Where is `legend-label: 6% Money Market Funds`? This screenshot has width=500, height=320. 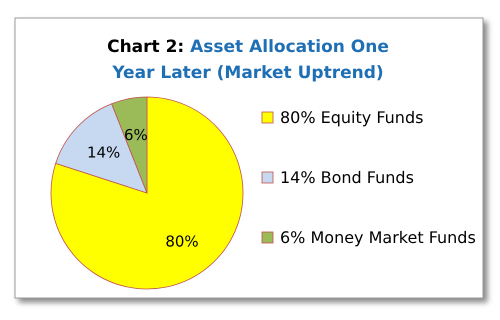 legend-label: 6% Money Market Funds is located at coordinates (378, 237).